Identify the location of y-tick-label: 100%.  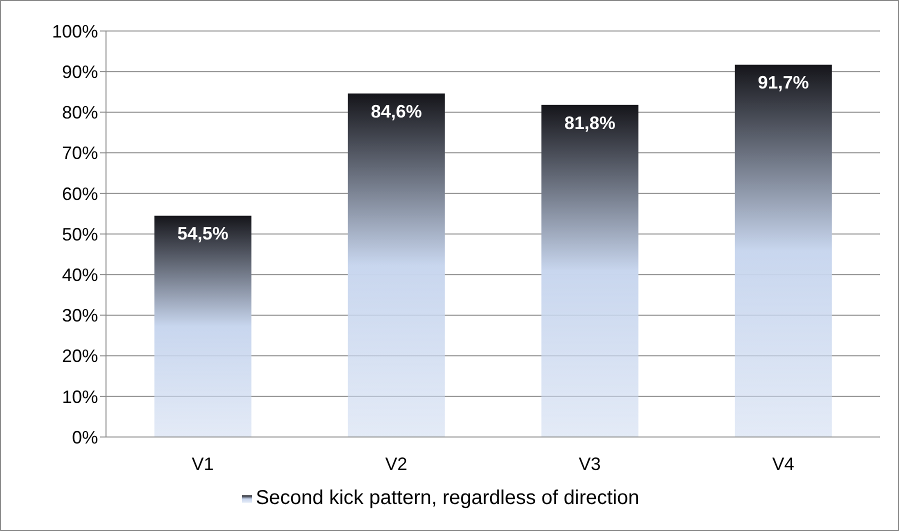
(75, 31).